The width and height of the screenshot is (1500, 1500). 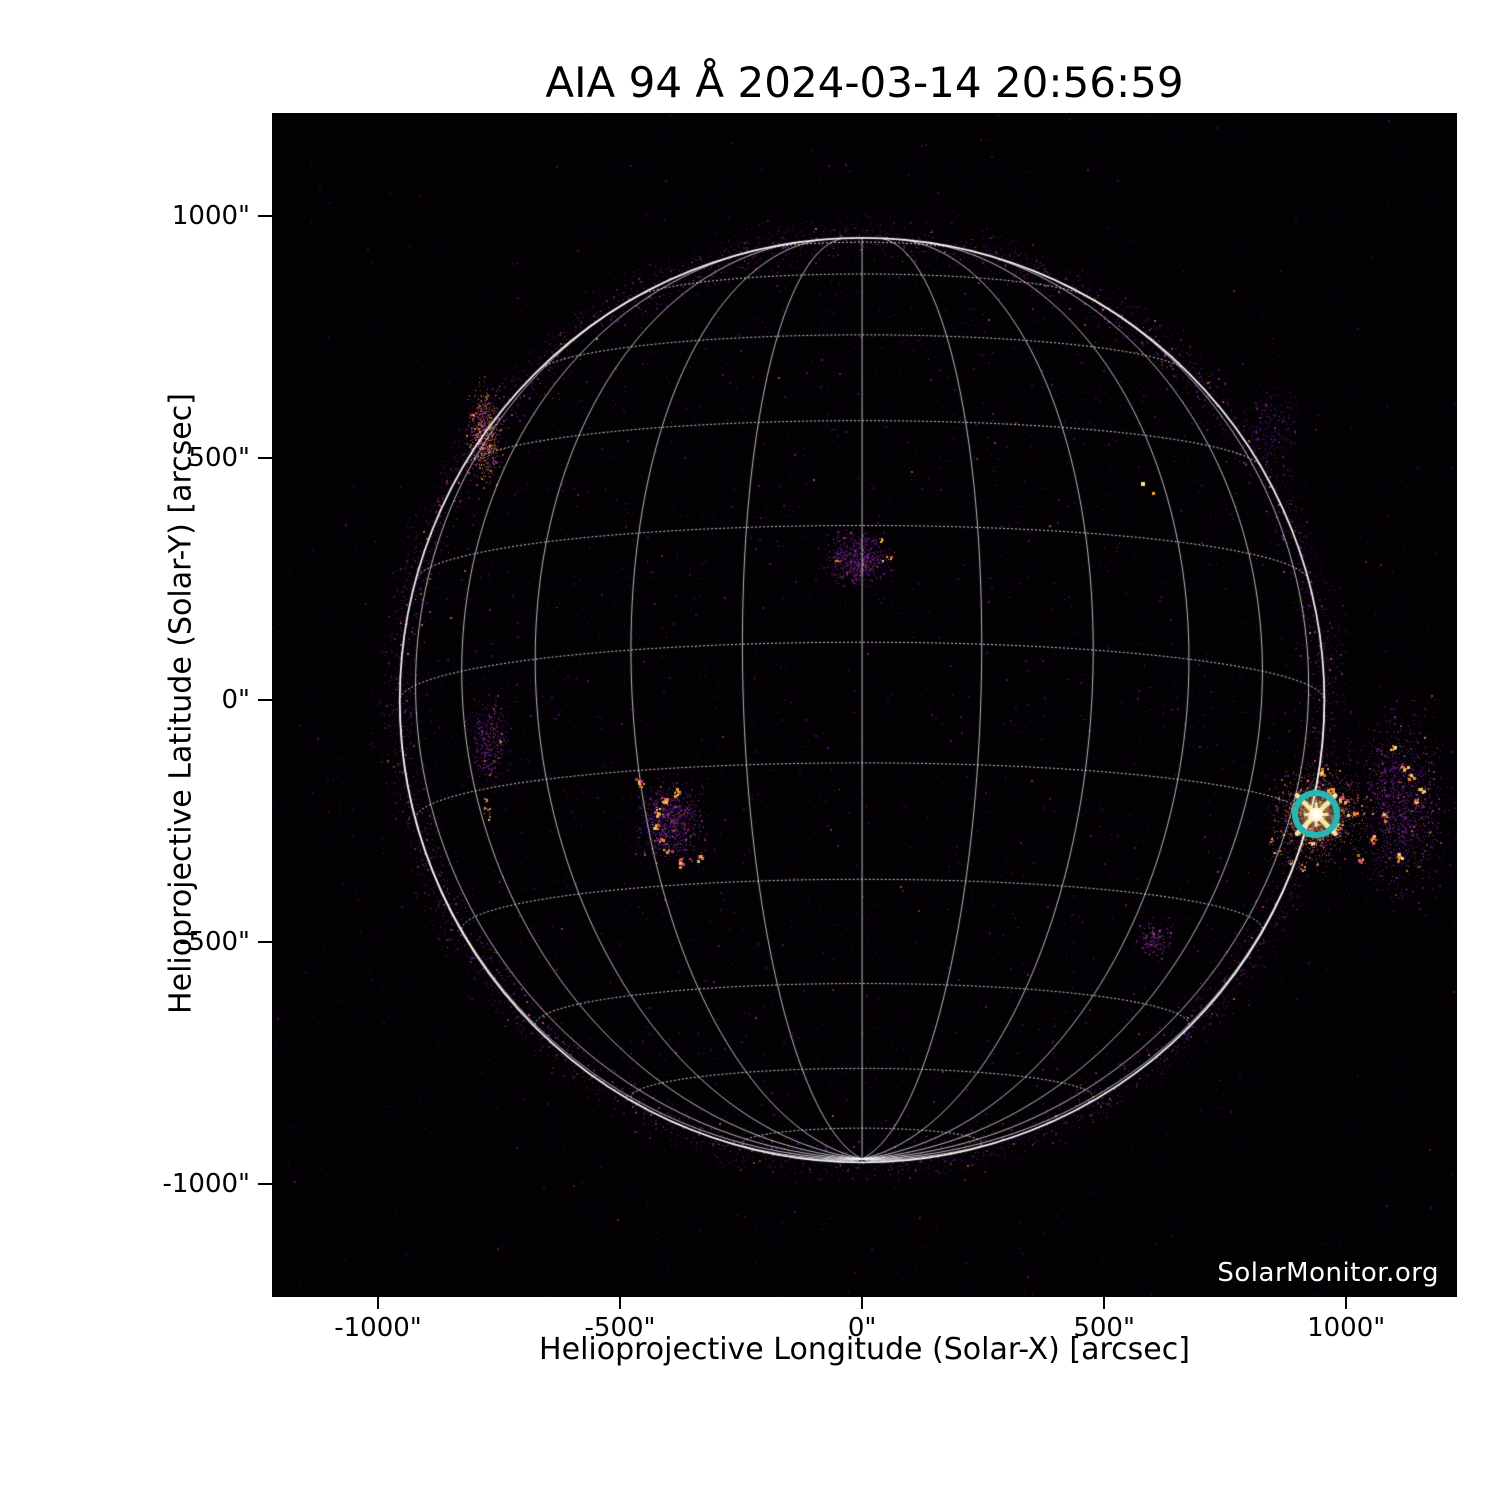 I want to click on x-tick-label: 500", so click(x=1104, y=1328).